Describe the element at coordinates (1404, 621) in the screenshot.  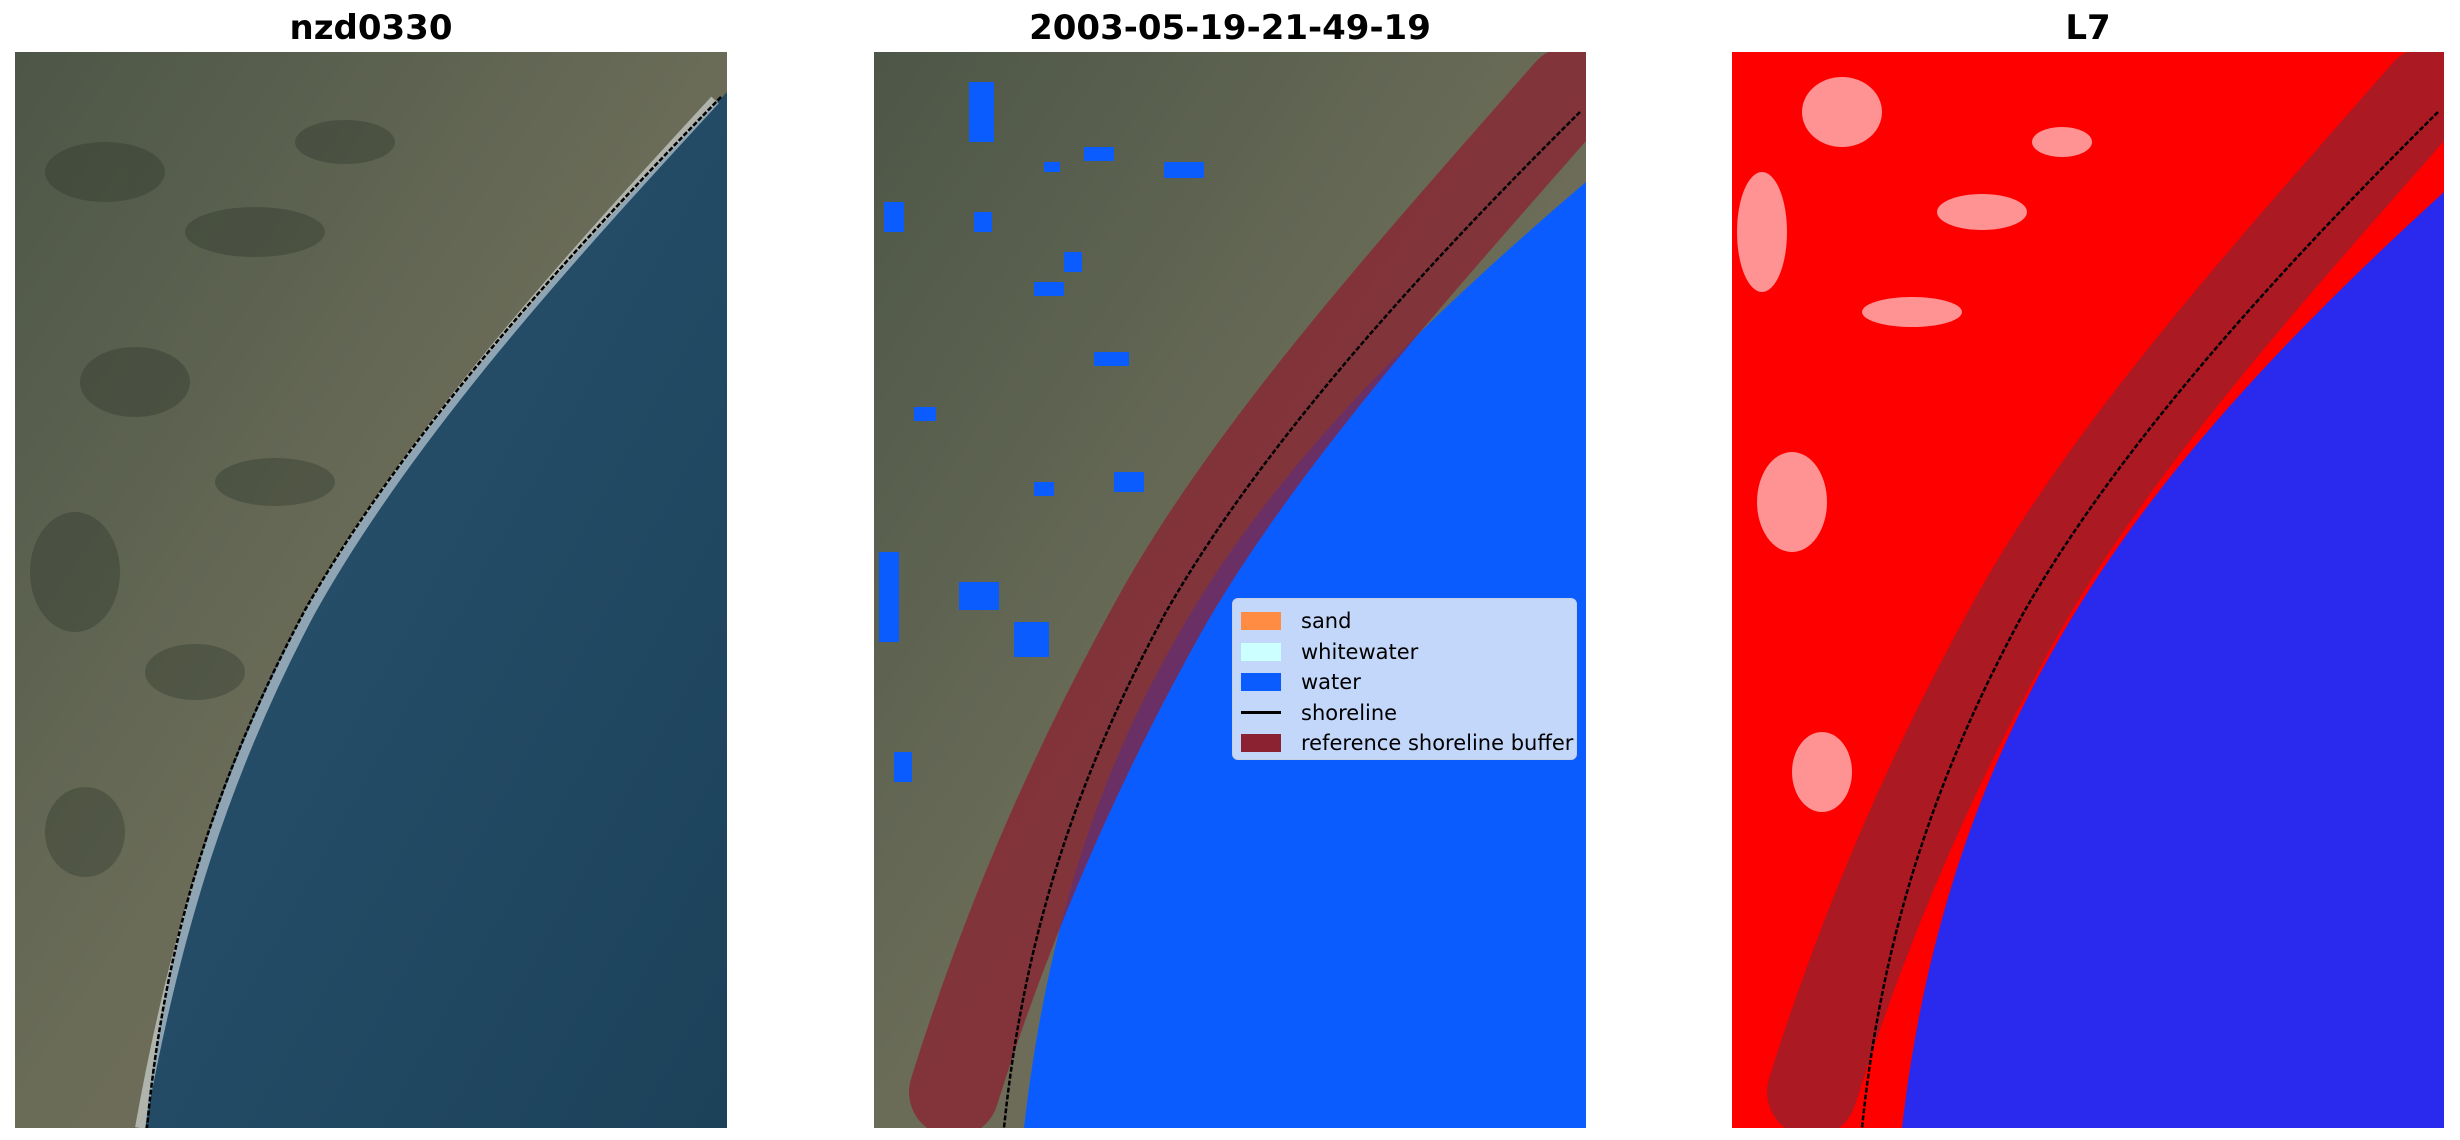
I see `legend-item-sand: sand` at that location.